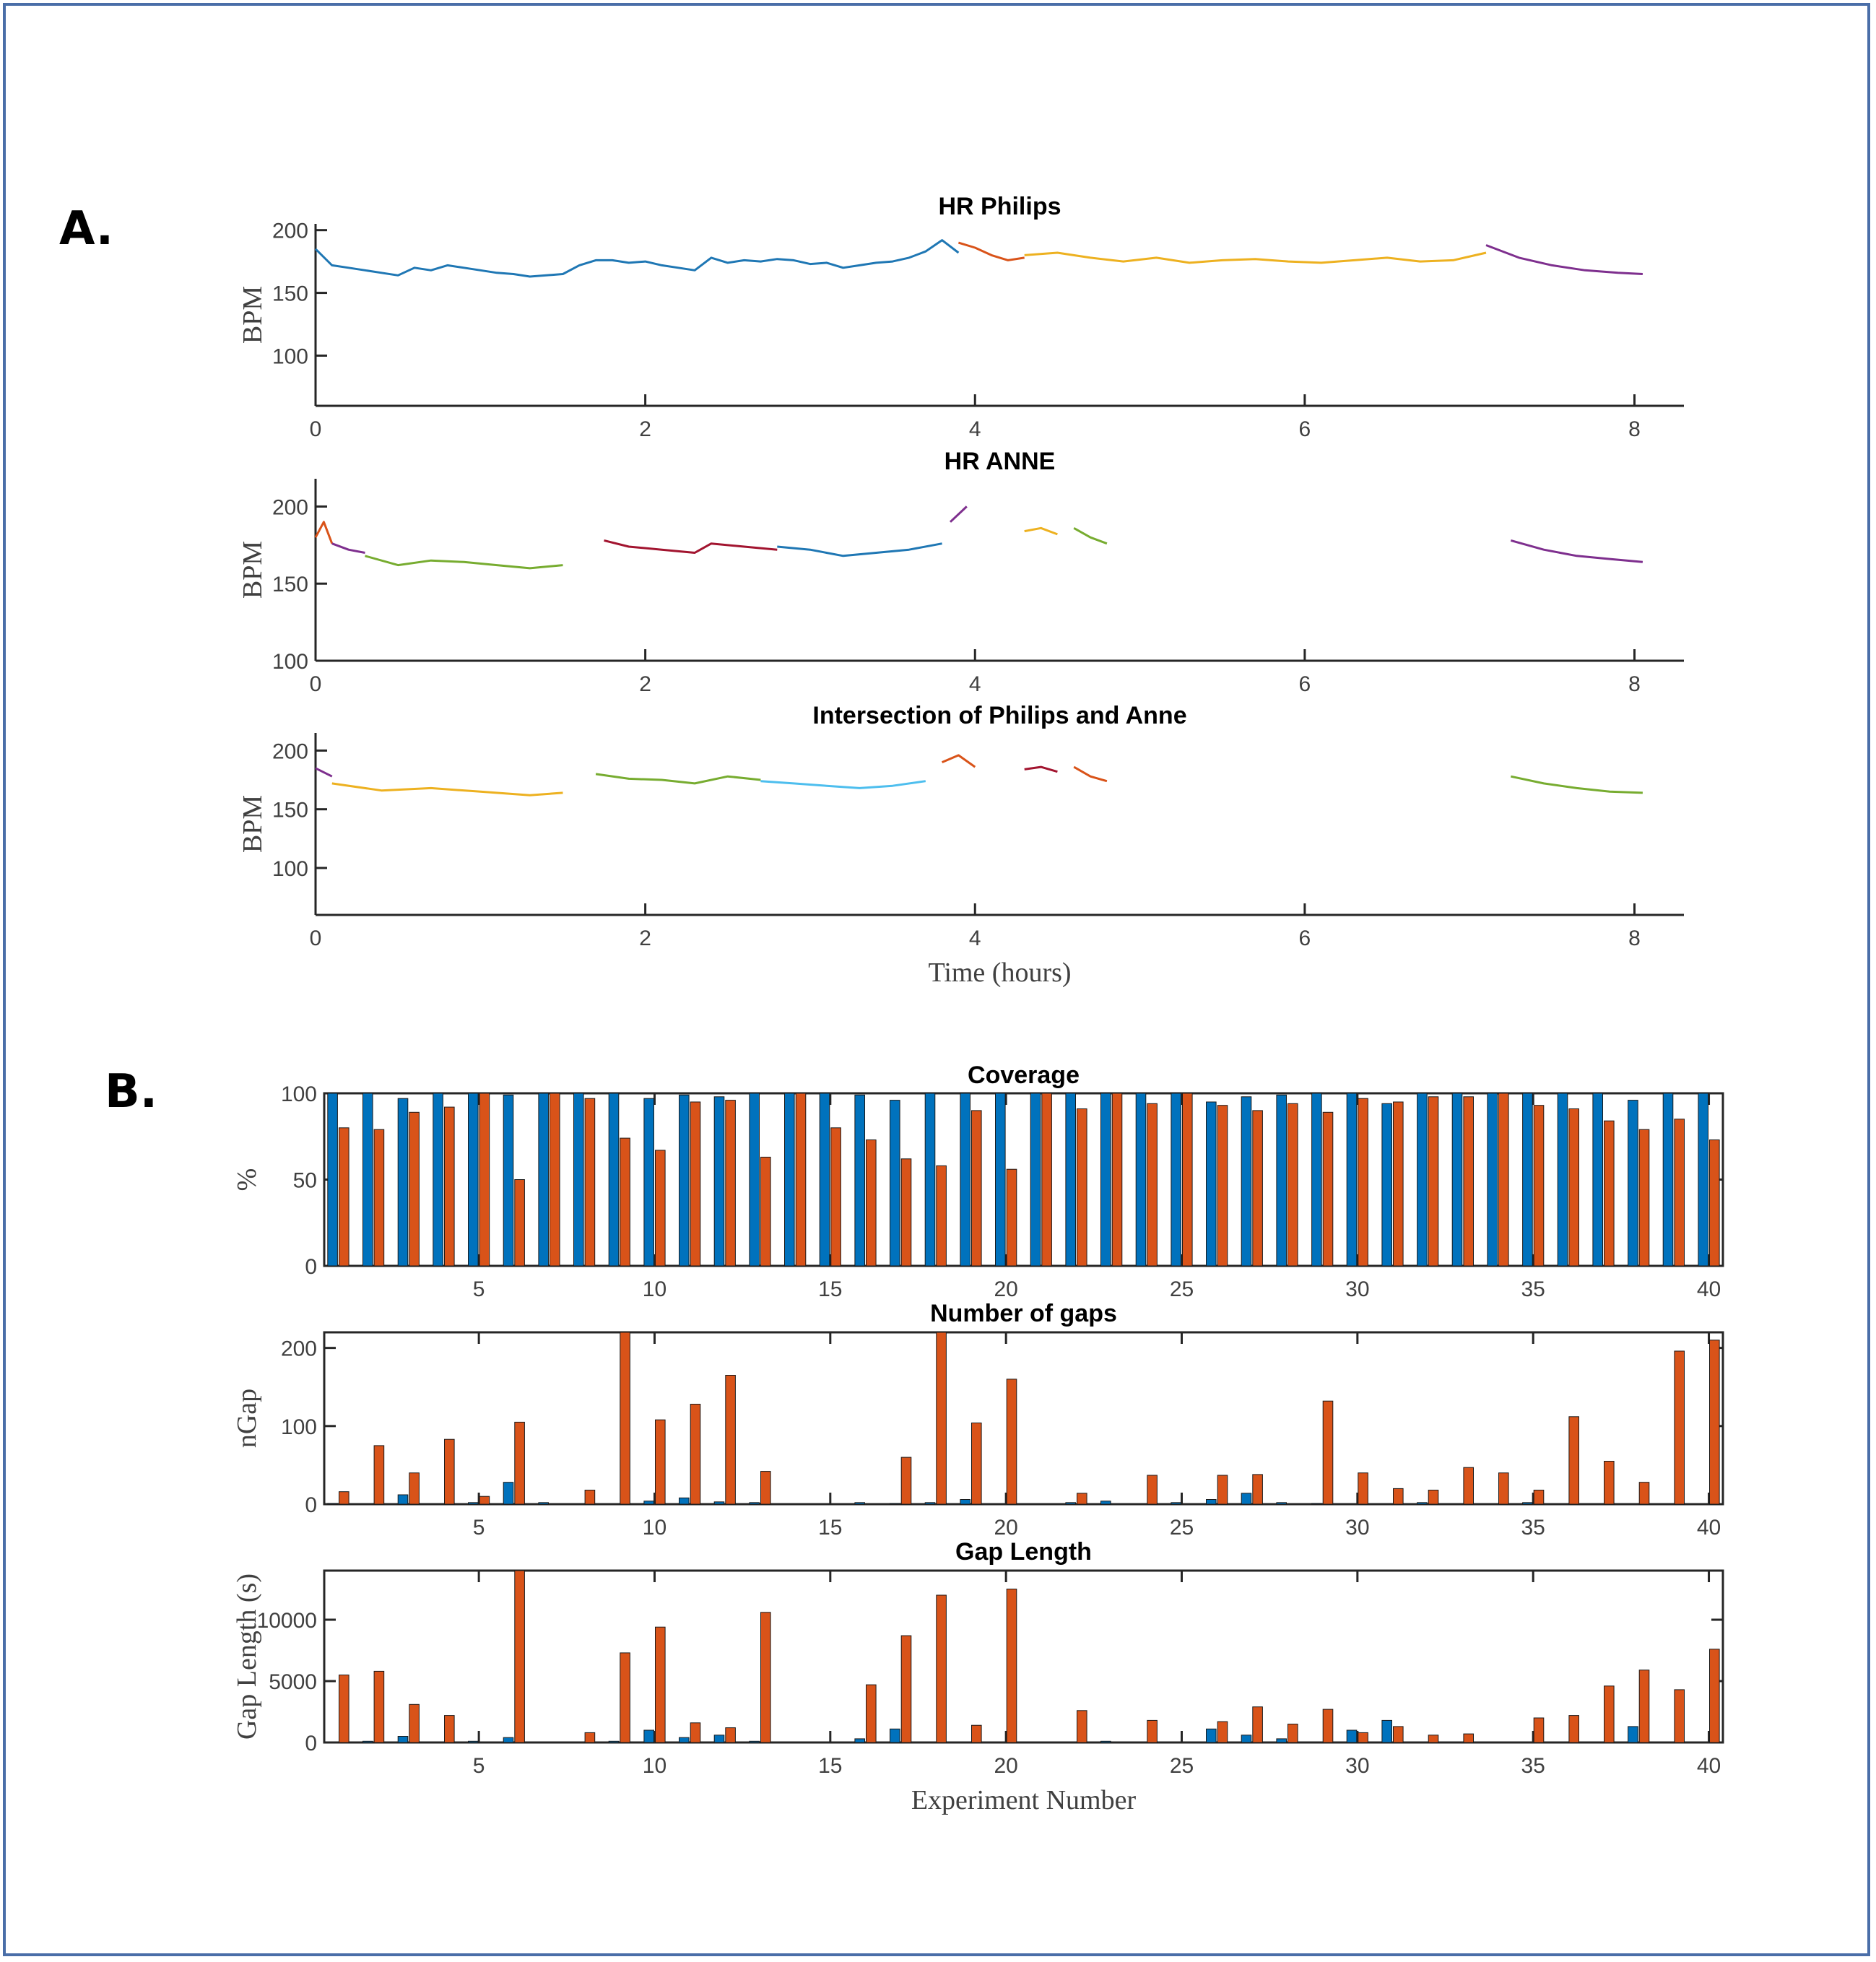  Describe the element at coordinates (131, 1092) in the screenshot. I see `panel-b-label: B.` at that location.